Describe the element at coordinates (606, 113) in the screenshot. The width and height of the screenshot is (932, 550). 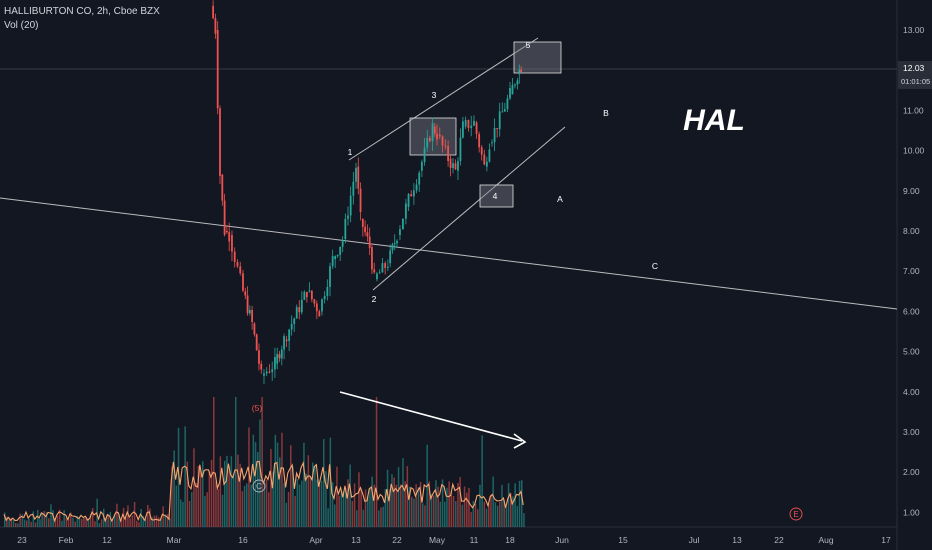
I see `wave-label: B` at that location.